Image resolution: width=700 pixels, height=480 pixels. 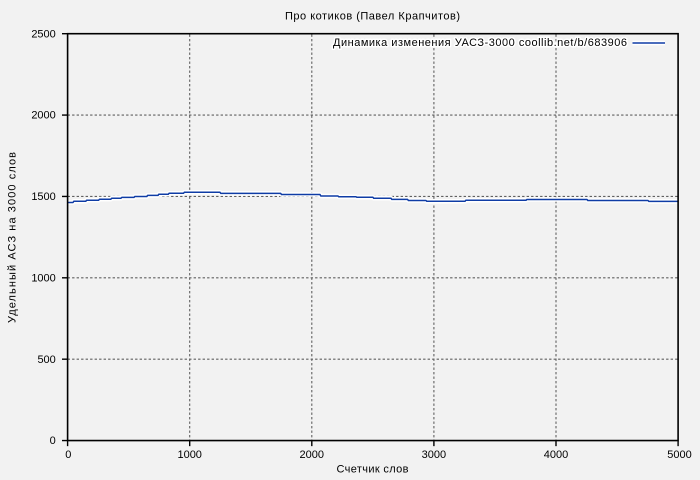 What do you see at coordinates (373, 470) in the screenshot?
I see `svg-text: Счетчик слов` at bounding box center [373, 470].